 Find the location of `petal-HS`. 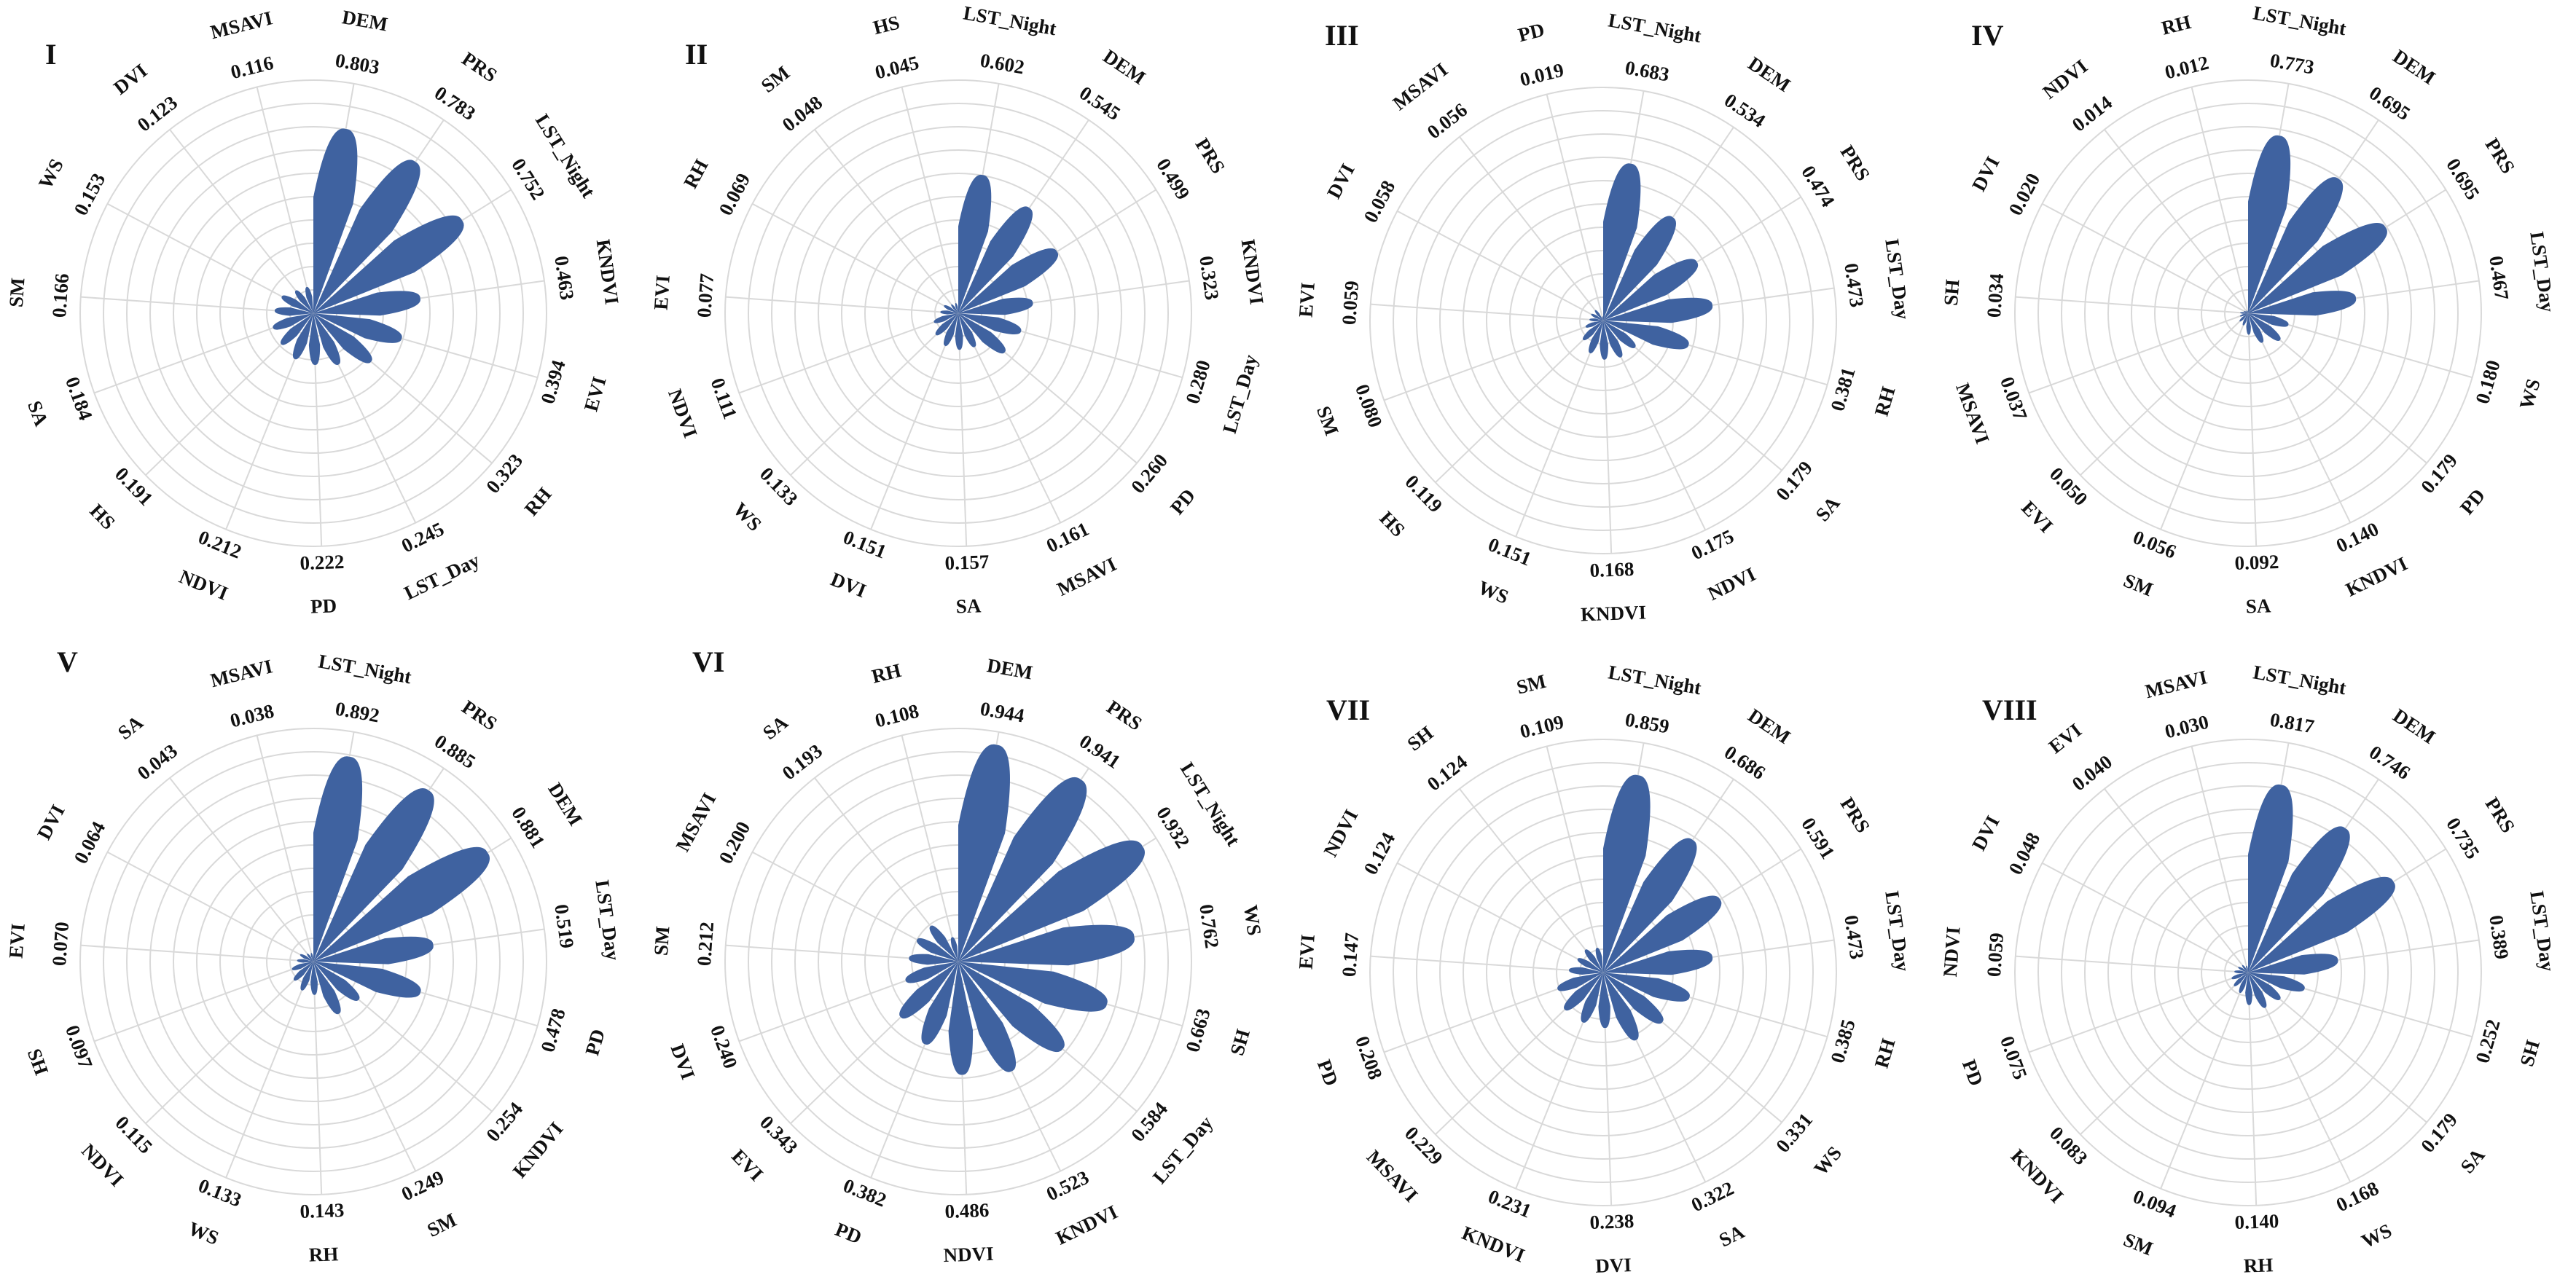

petal-HS is located at coordinates (296, 329).